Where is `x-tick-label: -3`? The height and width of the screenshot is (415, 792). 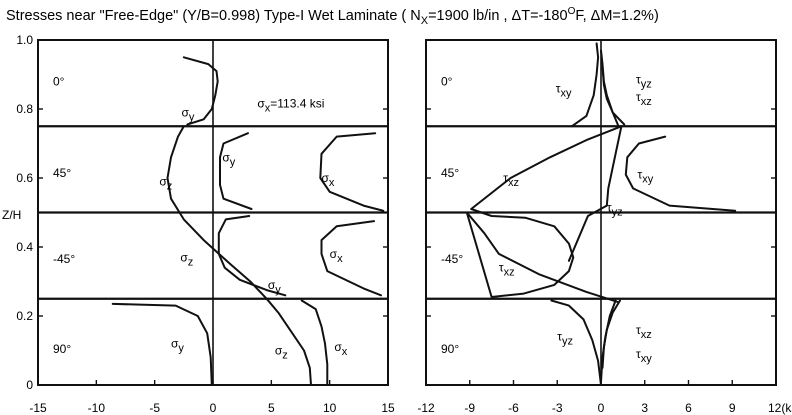
x-tick-label: -3 is located at coordinates (557, 408).